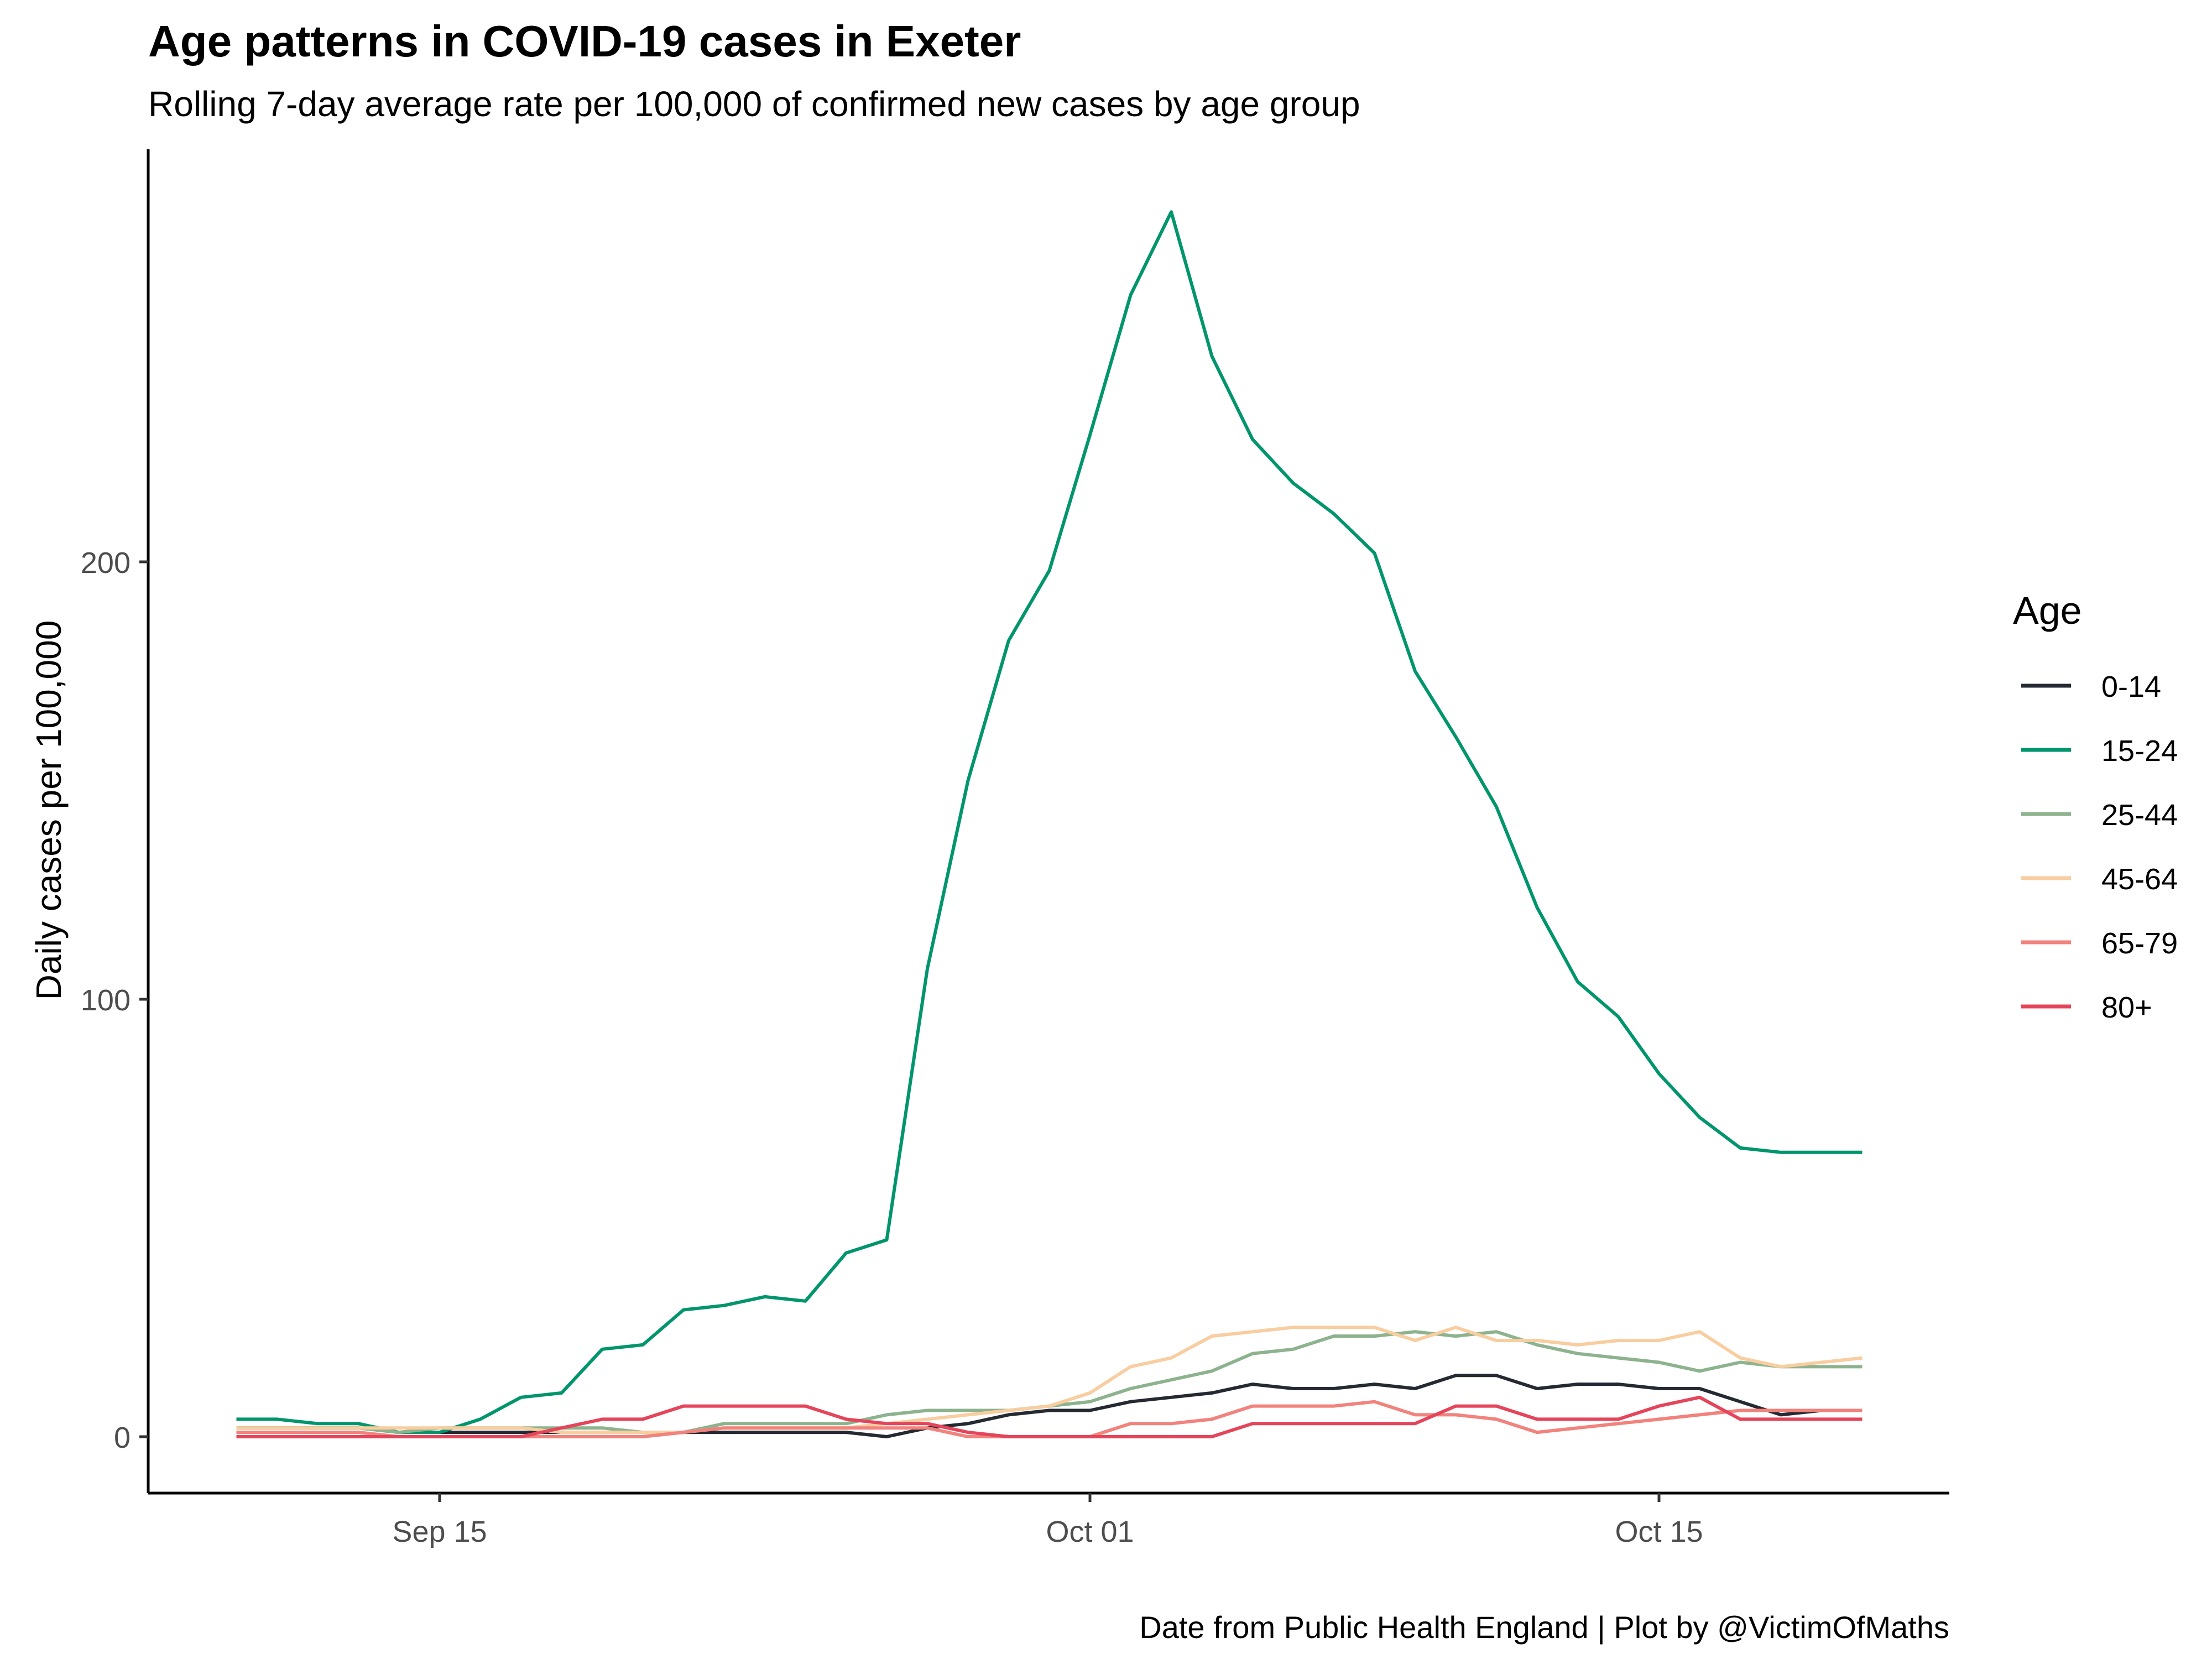 This screenshot has height=1659, width=2212. I want to click on legend: Age 0-14 15-24 25-44 45-64 65-79 80+, so click(2096, 806).